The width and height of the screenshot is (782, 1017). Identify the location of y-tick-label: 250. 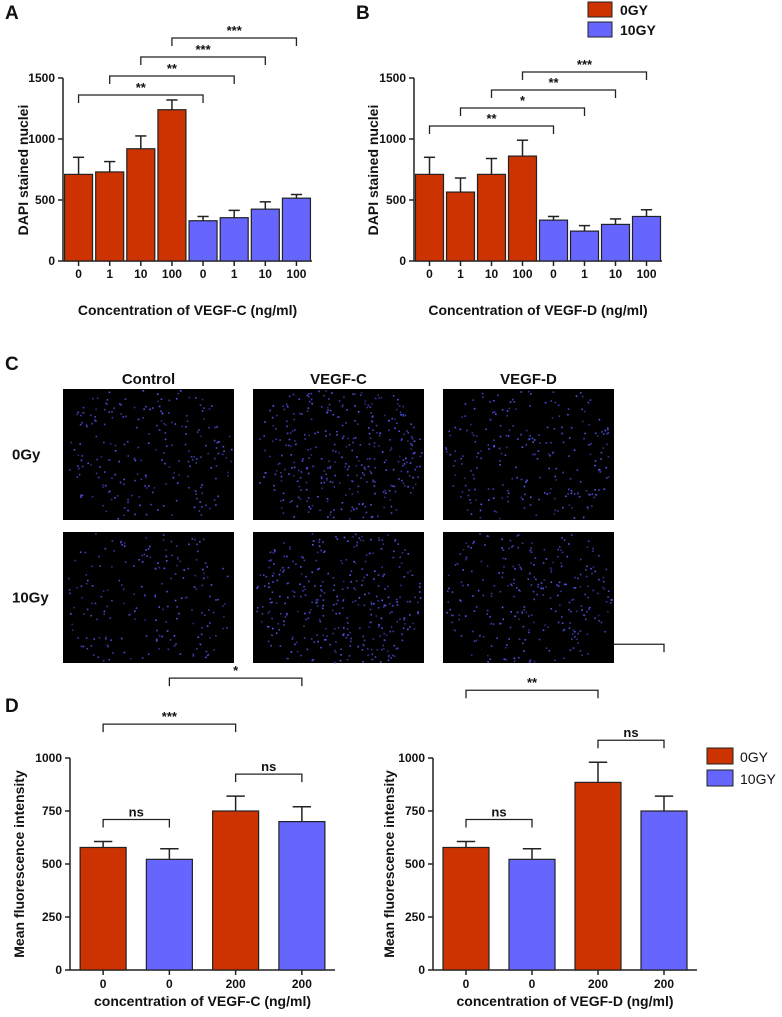
(52, 917).